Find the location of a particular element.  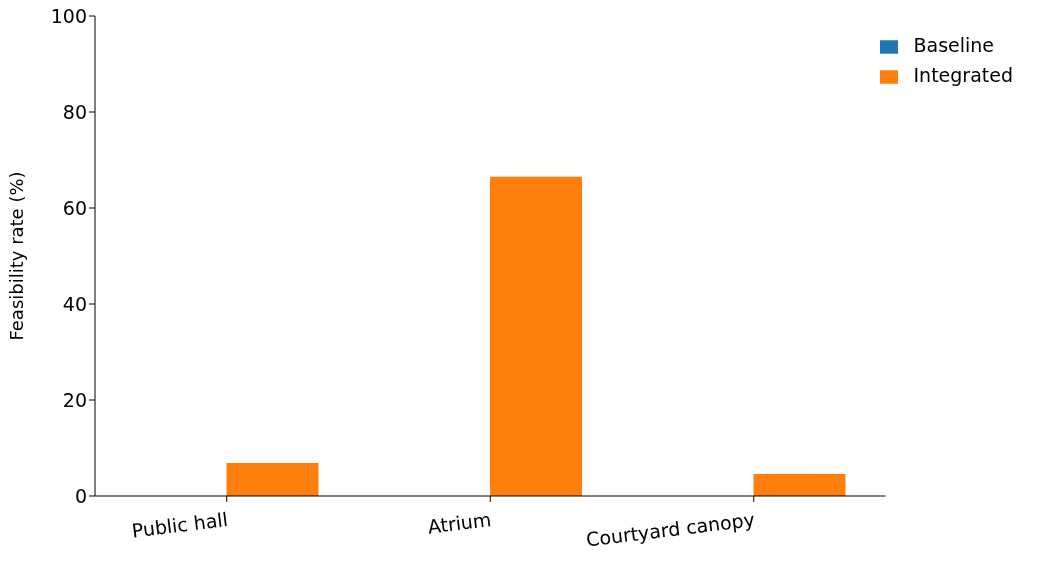

x-tick-label: Courtyard canopy is located at coordinates (670, 529).